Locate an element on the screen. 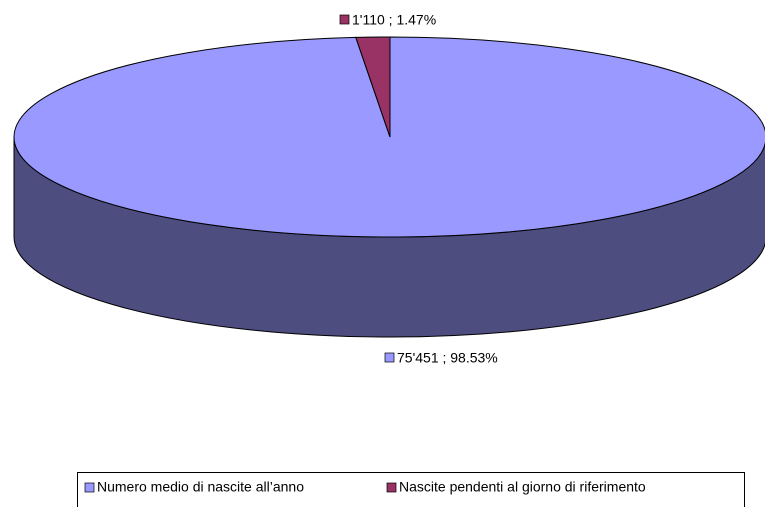 This screenshot has height=507, width=765. slice is located at coordinates (373, 87).